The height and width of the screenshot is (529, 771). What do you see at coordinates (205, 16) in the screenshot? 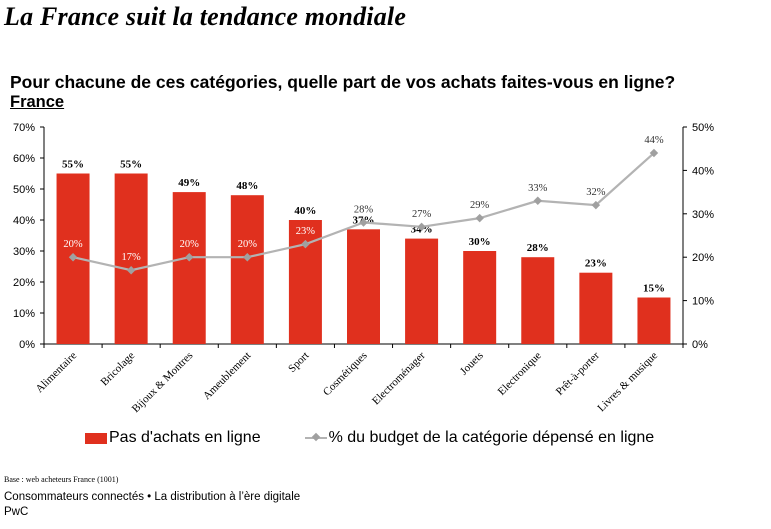
I see `page-title: La France suit la tendance mondiale` at bounding box center [205, 16].